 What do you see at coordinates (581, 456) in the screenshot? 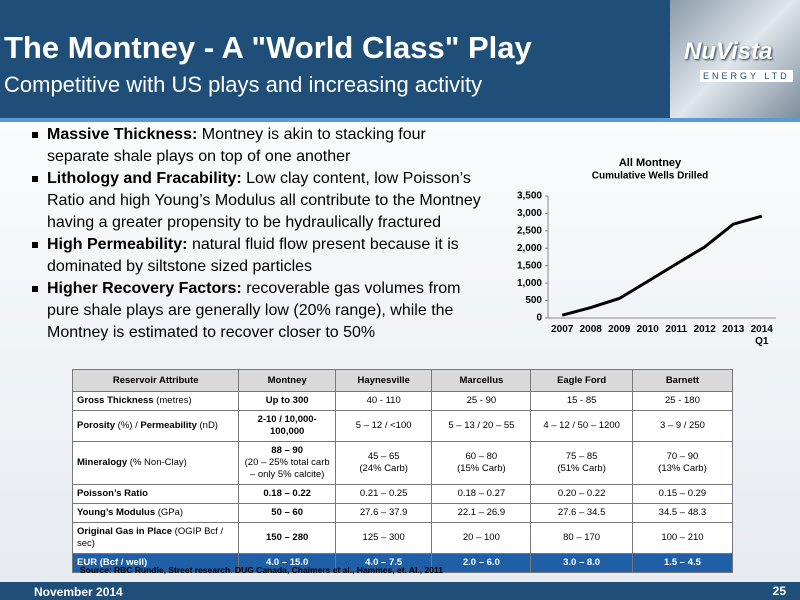
I see `cell-line: 75 – 85` at bounding box center [581, 456].